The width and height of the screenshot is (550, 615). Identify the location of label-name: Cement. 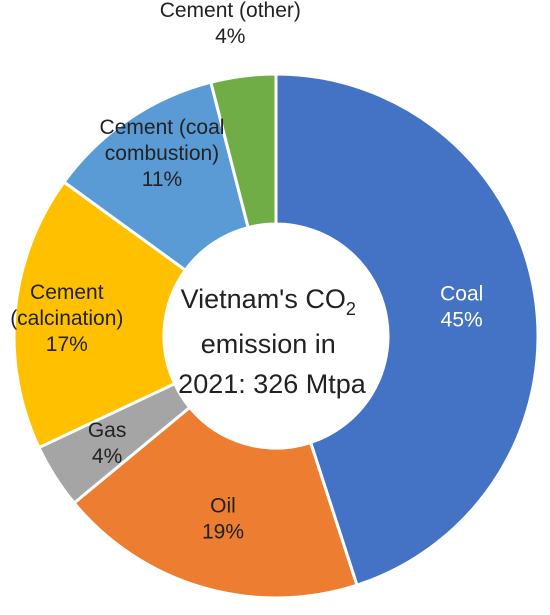
(67, 292).